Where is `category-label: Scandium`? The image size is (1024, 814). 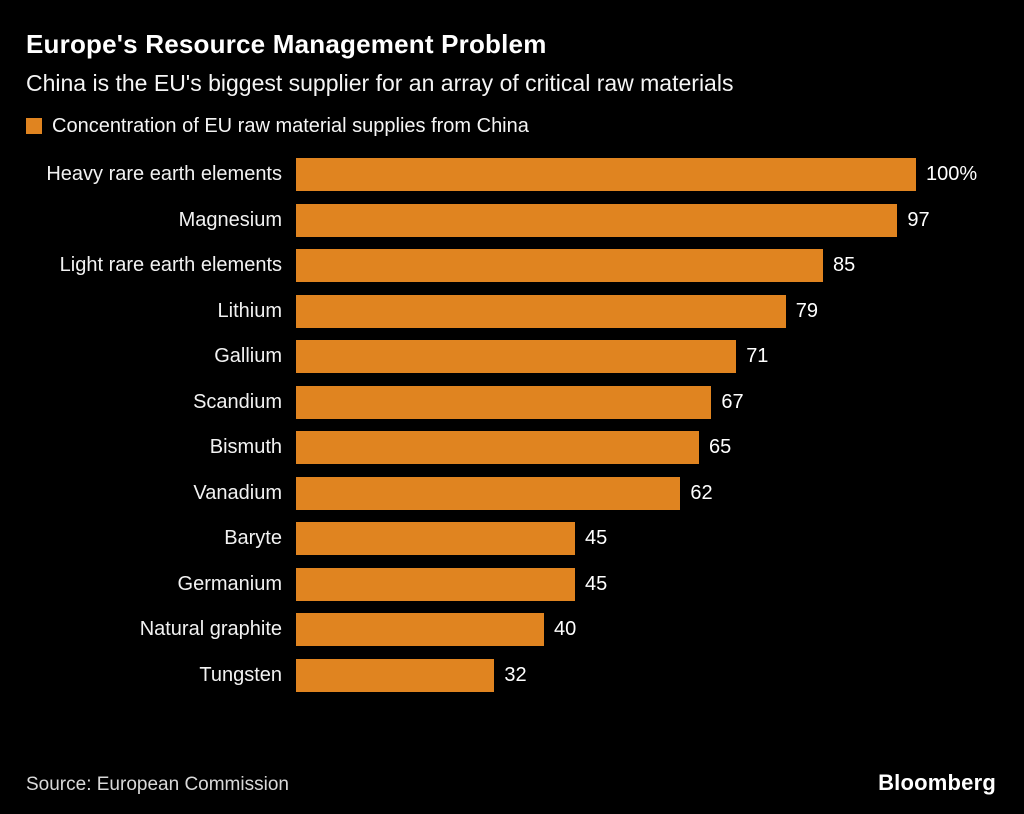 category-label: Scandium is located at coordinates (237, 401).